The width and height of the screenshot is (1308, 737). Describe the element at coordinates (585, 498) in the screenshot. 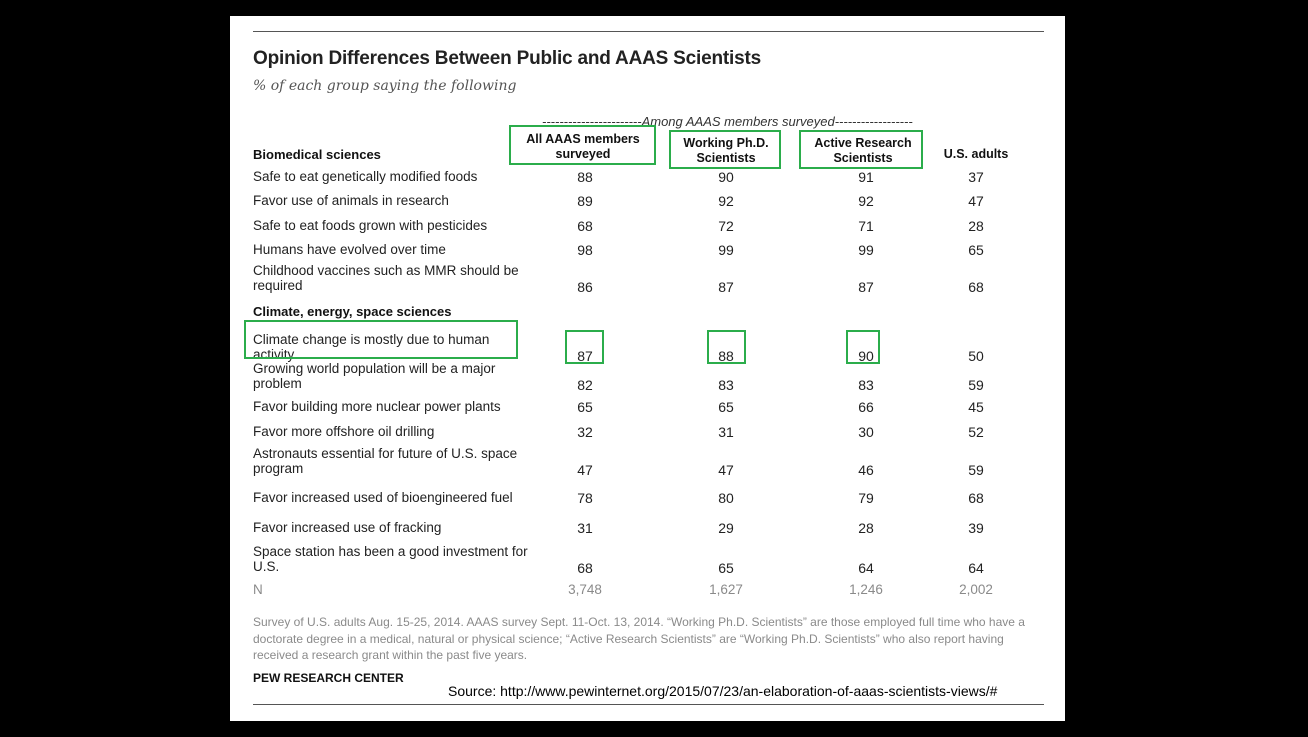

I see `row-value: 78` at that location.